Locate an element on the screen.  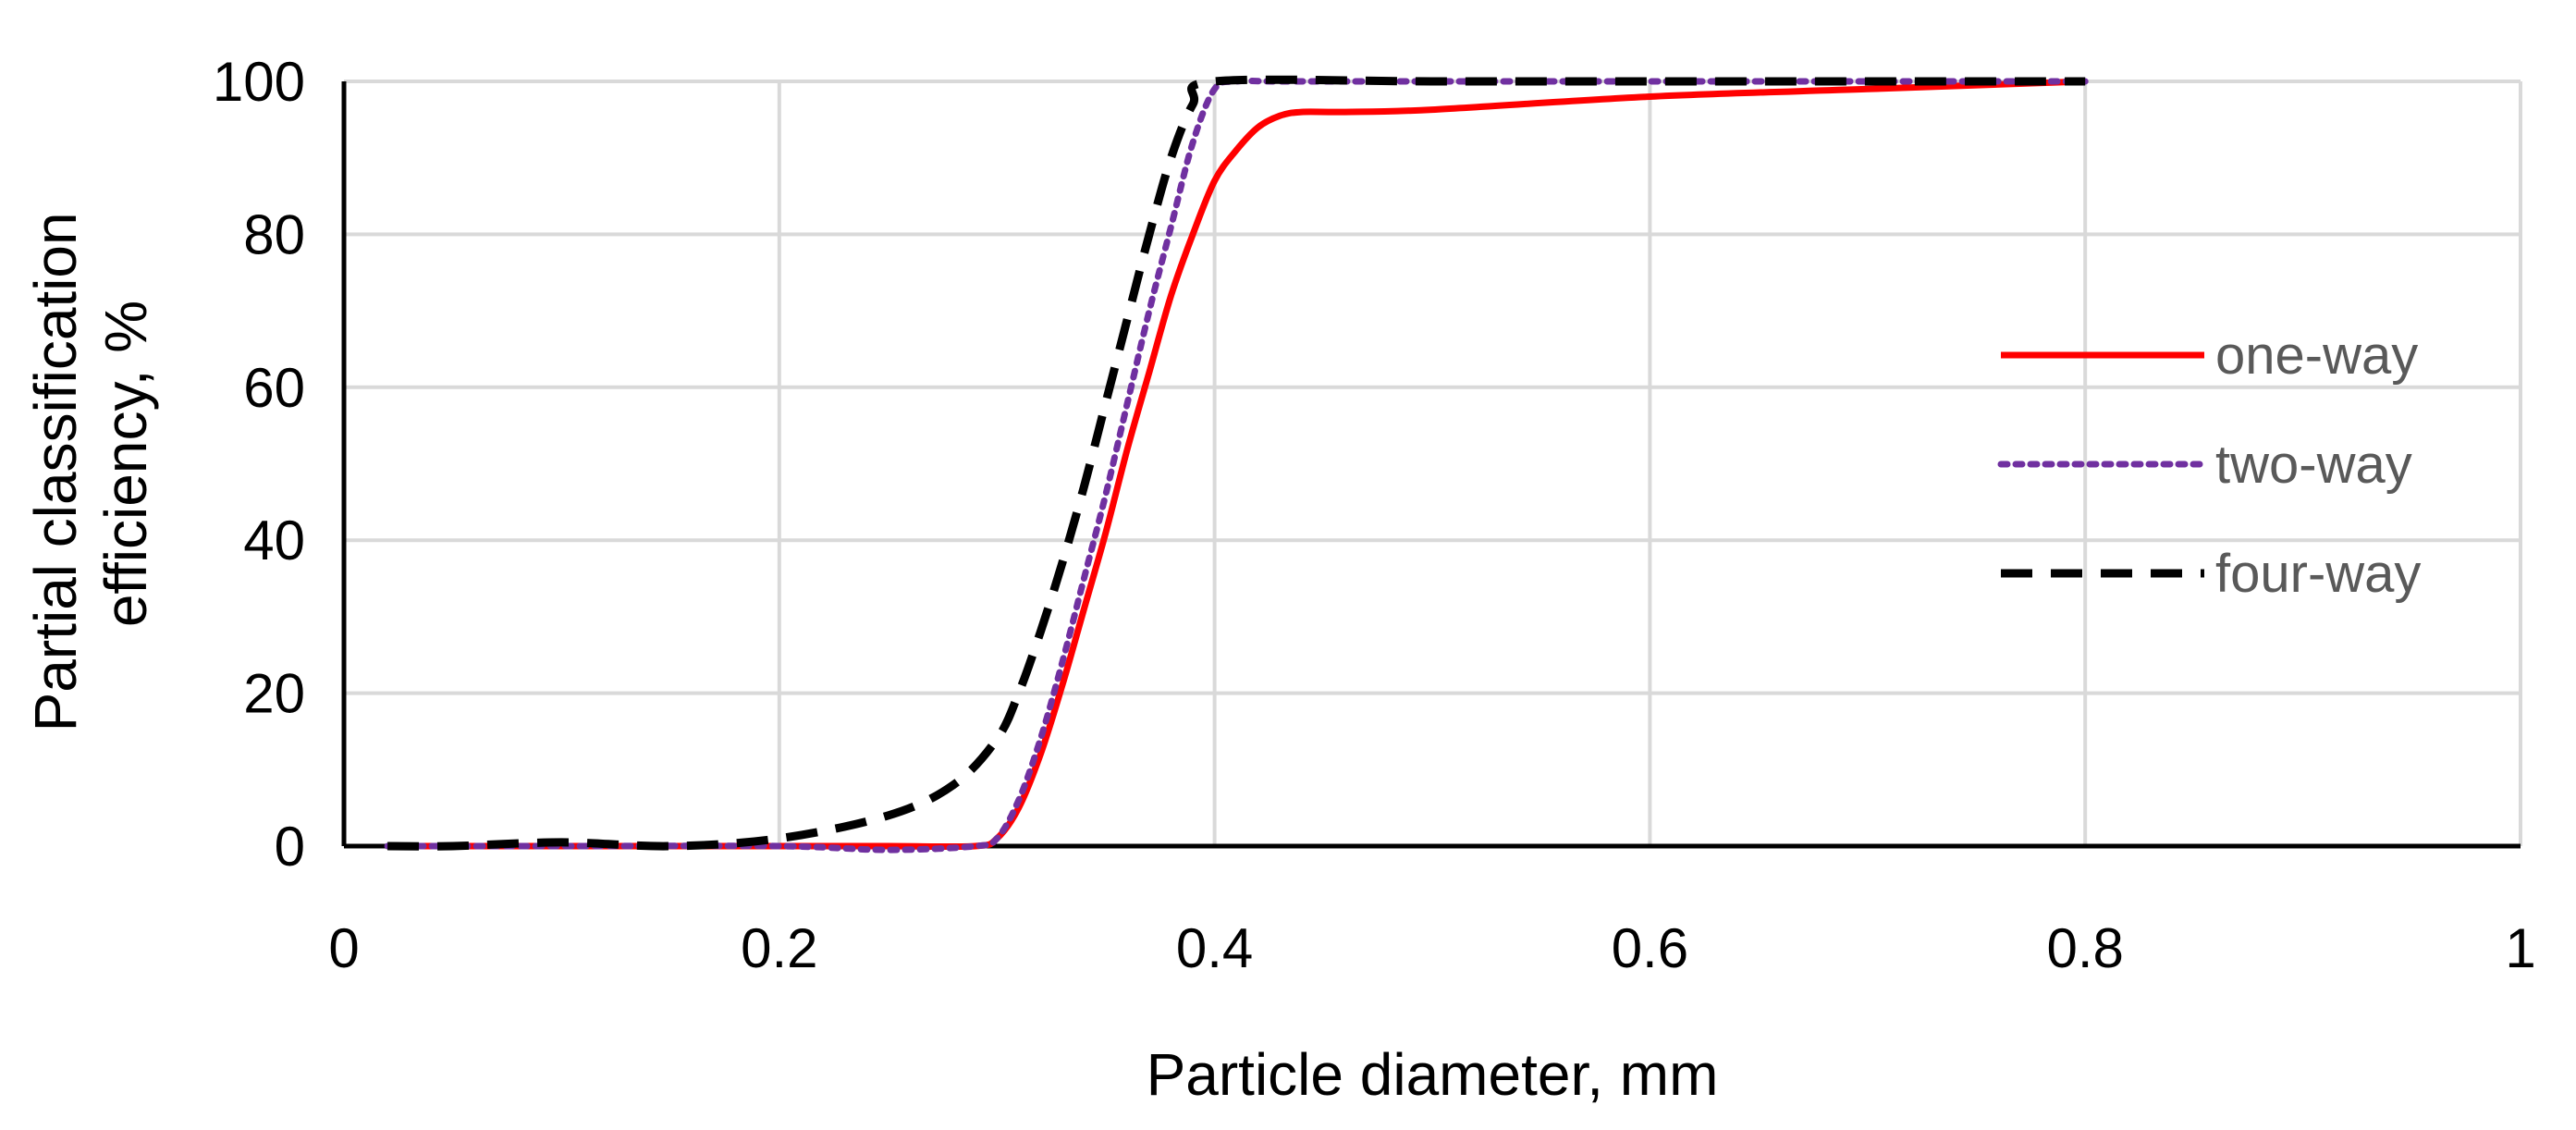
legend-label-two-way: two-way is located at coordinates (2313, 465).